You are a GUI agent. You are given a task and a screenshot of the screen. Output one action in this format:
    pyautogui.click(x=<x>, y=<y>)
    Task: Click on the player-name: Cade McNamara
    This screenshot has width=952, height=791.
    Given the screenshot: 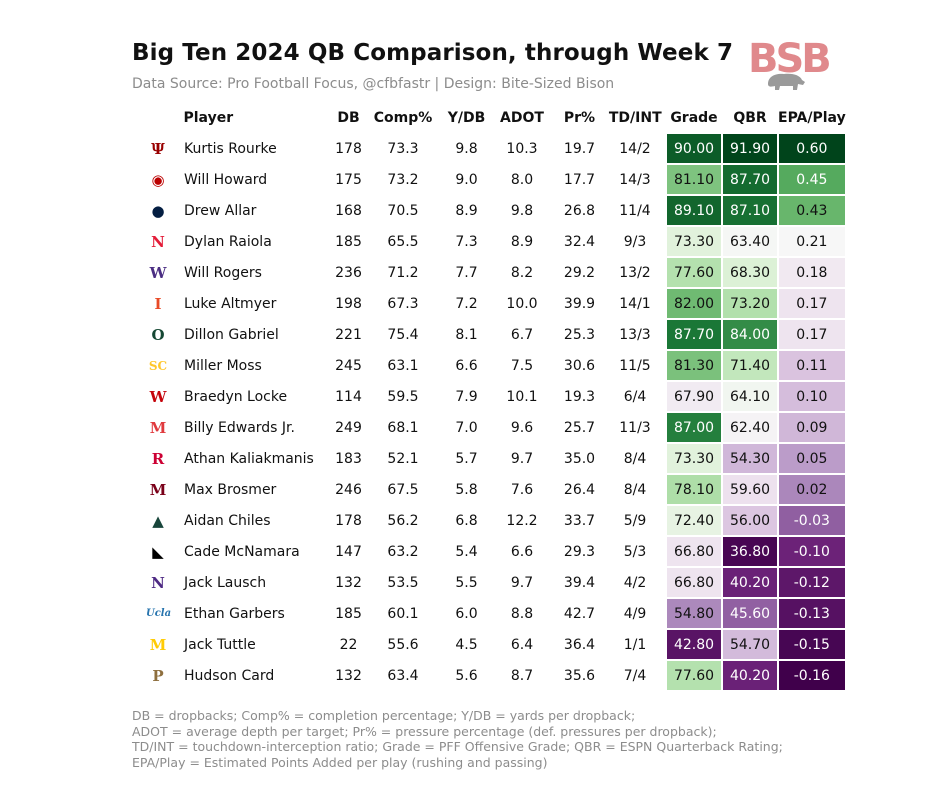 What is the action you would take?
    pyautogui.click(x=259, y=551)
    